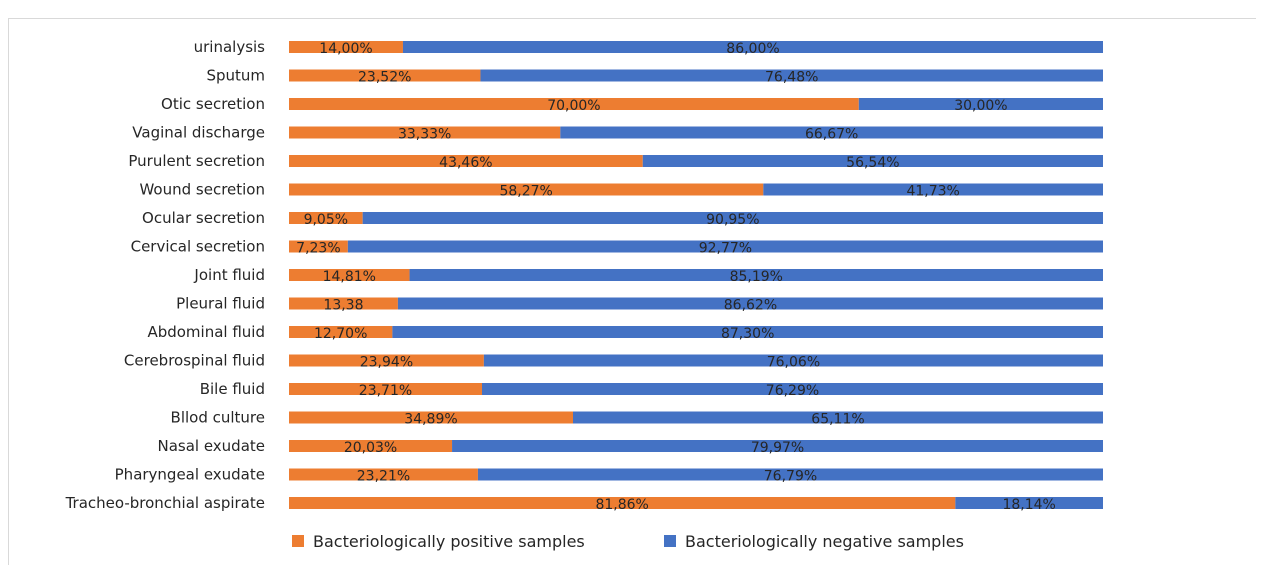  I want to click on category-label-wound-secretion: Wound secretion, so click(202, 190).